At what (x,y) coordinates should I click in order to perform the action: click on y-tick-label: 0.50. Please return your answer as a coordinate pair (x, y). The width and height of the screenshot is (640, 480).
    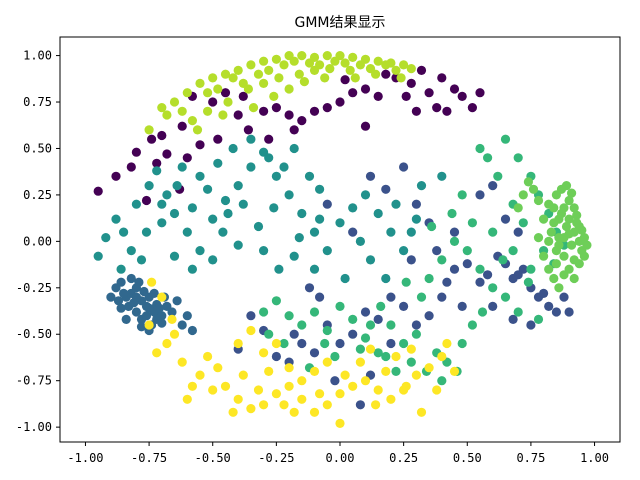
    Looking at the image, I should click on (37, 148).